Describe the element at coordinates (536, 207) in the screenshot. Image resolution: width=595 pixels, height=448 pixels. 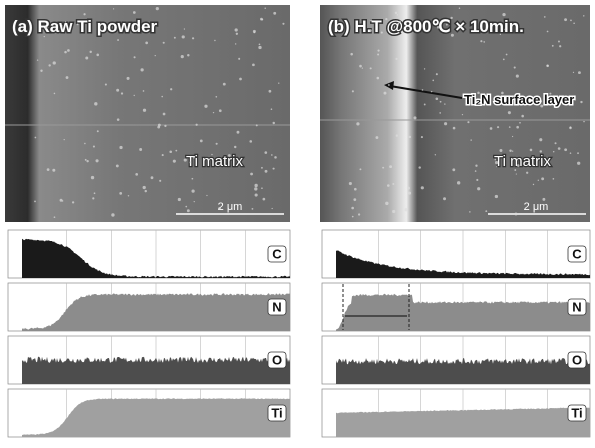
I see `scale-bar: 2 μm` at that location.